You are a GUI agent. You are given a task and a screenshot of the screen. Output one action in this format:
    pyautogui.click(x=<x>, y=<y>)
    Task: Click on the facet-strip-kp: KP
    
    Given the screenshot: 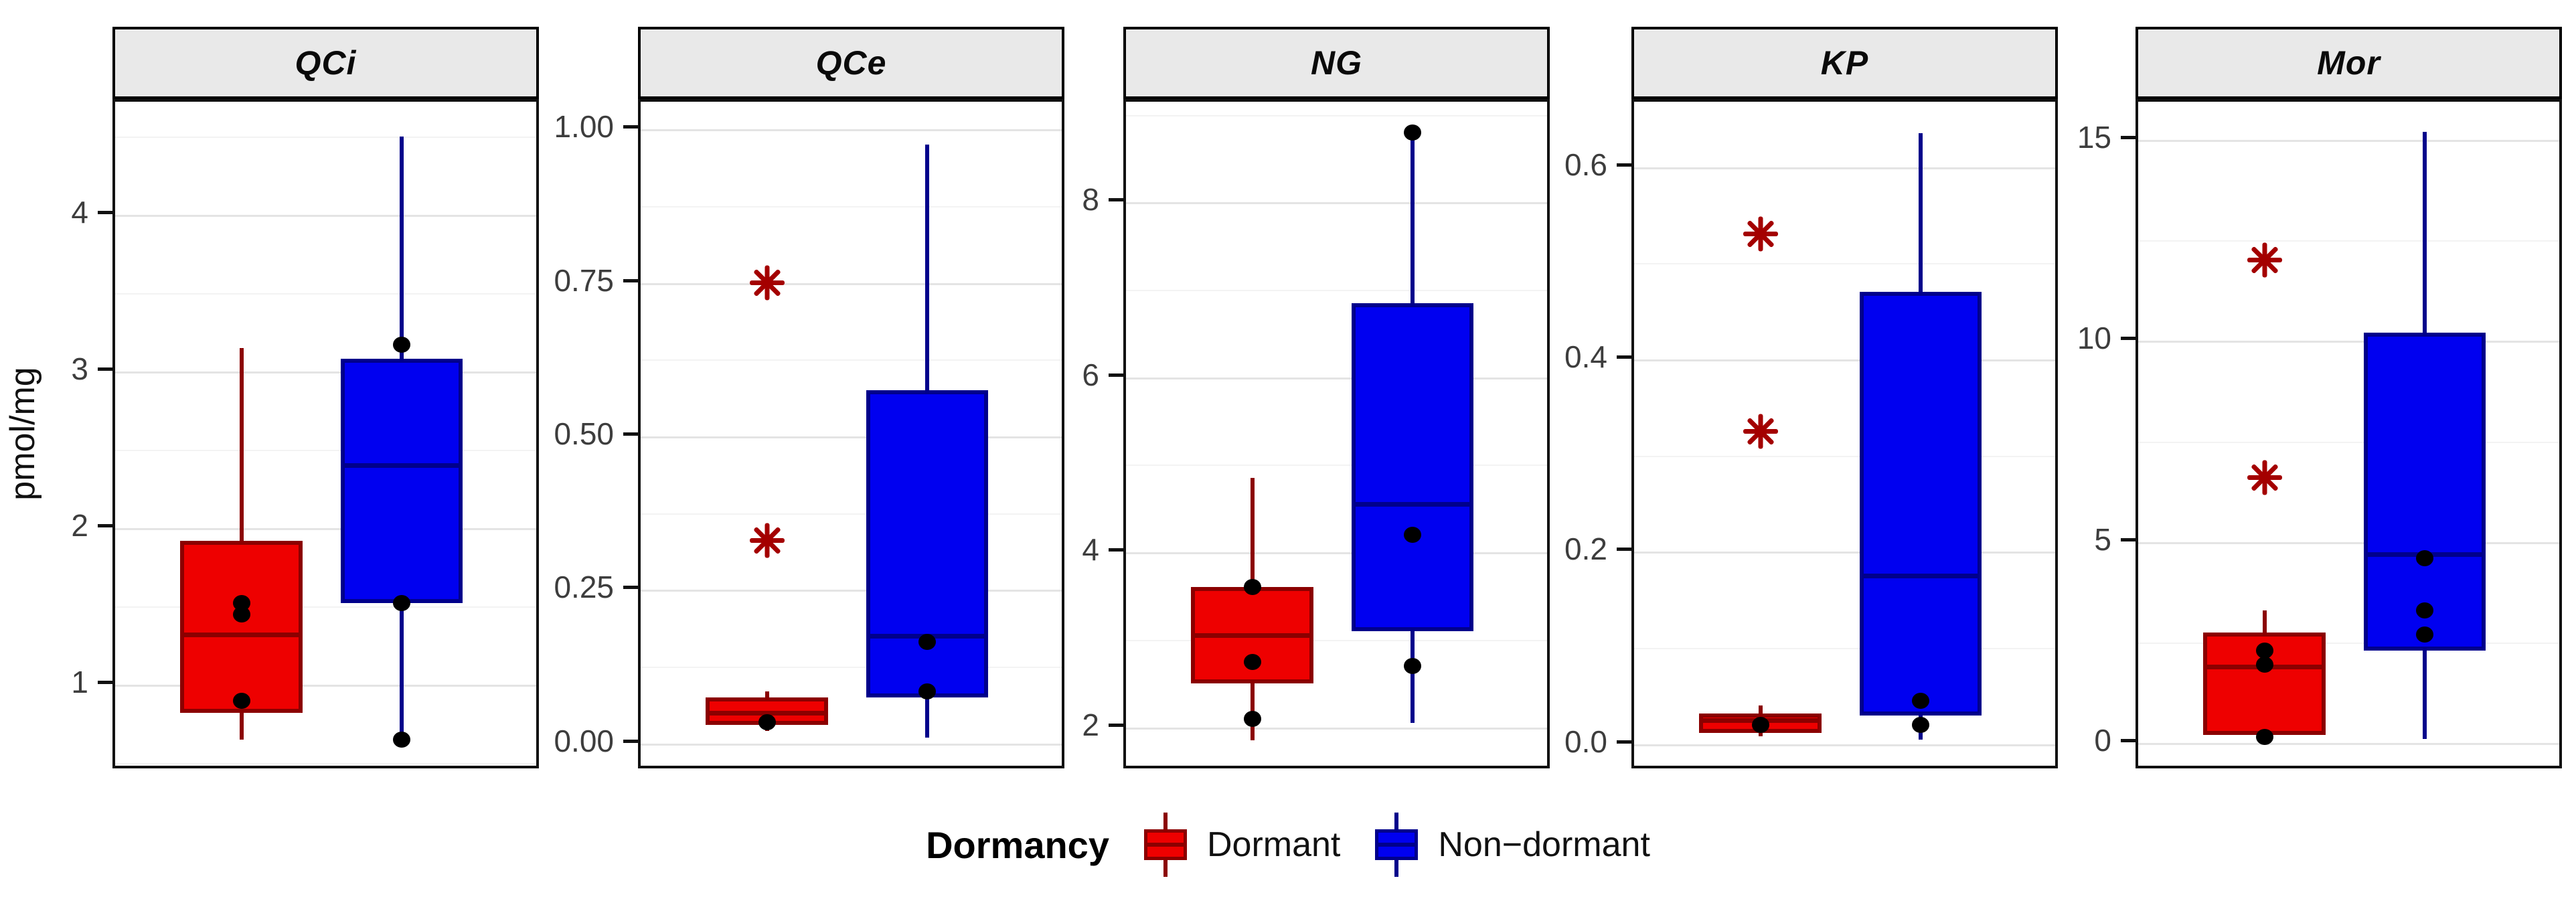 What is the action you would take?
    pyautogui.click(x=1845, y=63)
    